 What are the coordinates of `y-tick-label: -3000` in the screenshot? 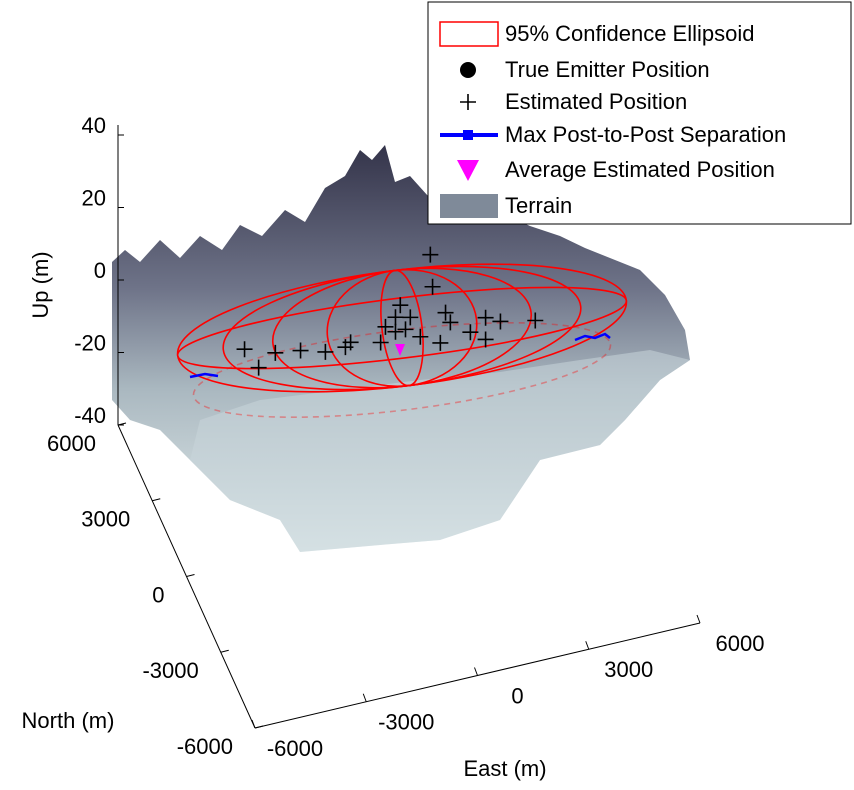 It's located at (170, 670).